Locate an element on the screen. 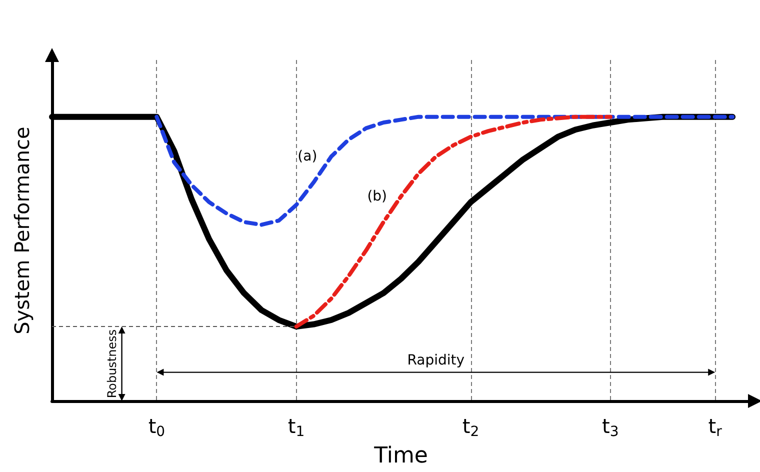 The height and width of the screenshot is (472, 760). y-axis-title: System Performance is located at coordinates (22, 230).